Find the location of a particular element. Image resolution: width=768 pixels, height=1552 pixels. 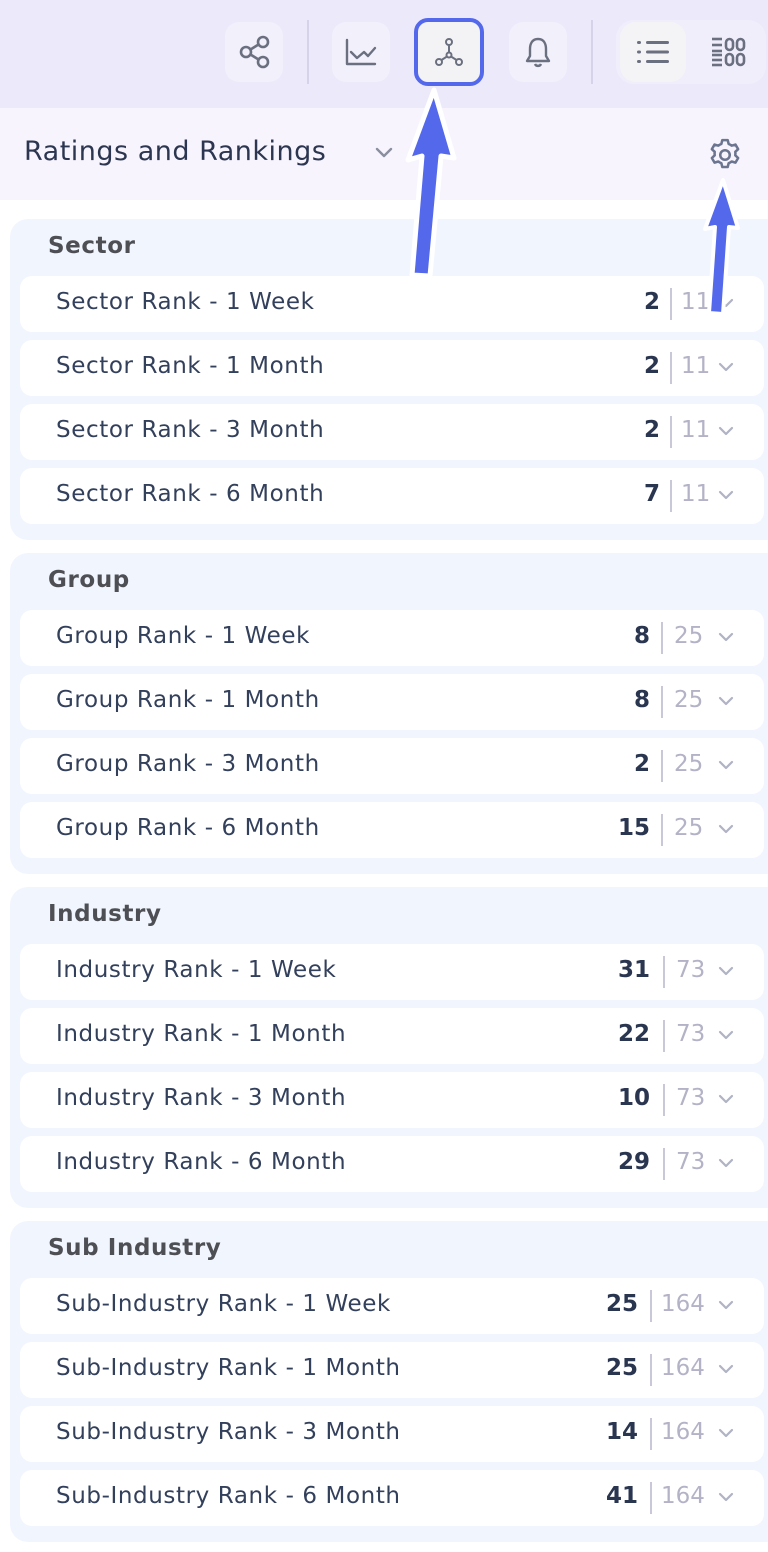

section-title: Sub Industry is located at coordinates (135, 1248).